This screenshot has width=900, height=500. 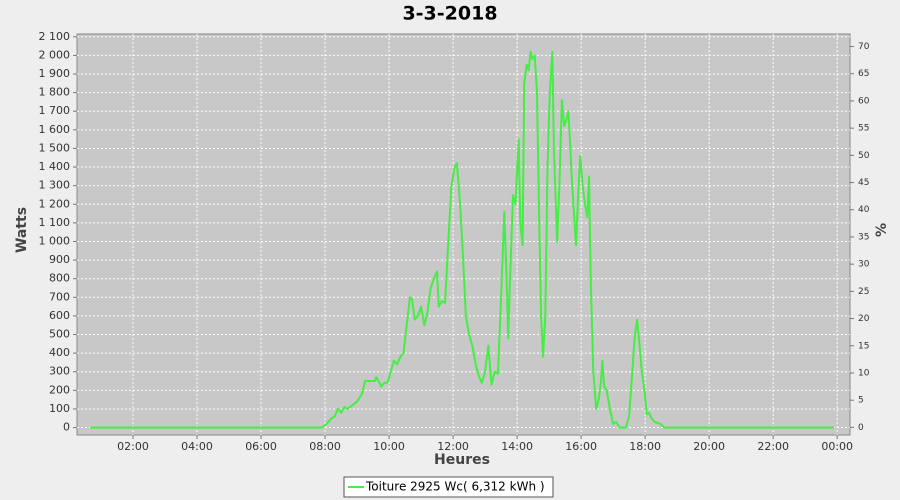 What do you see at coordinates (863, 346) in the screenshot?
I see `y2-tick-label: 15` at bounding box center [863, 346].